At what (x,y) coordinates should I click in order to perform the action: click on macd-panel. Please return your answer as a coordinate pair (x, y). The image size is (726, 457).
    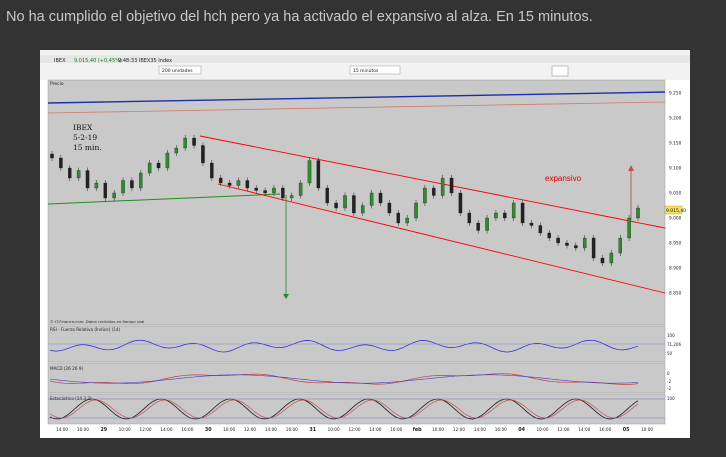
    Looking at the image, I should click on (356, 378).